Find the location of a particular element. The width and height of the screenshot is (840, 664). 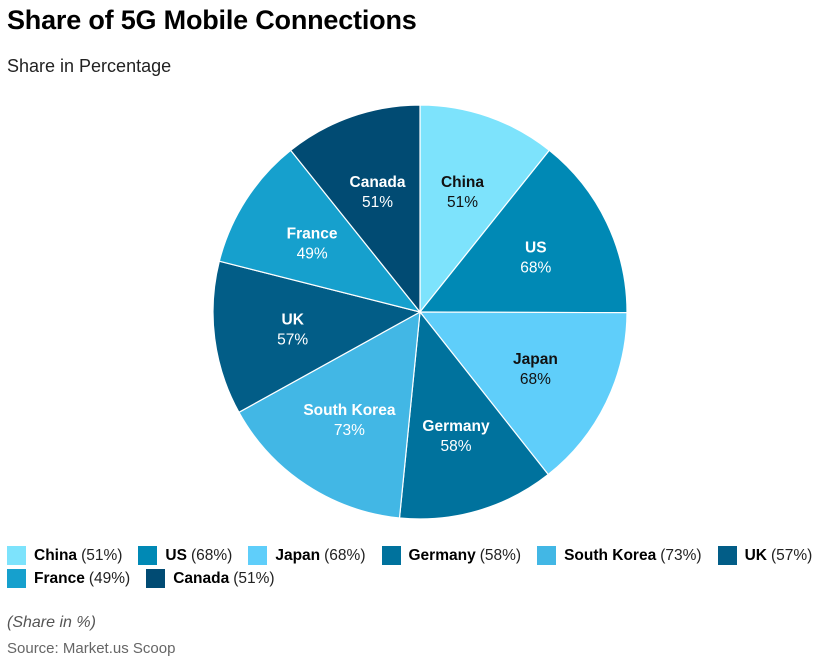

slice-label-name: US is located at coordinates (536, 248).